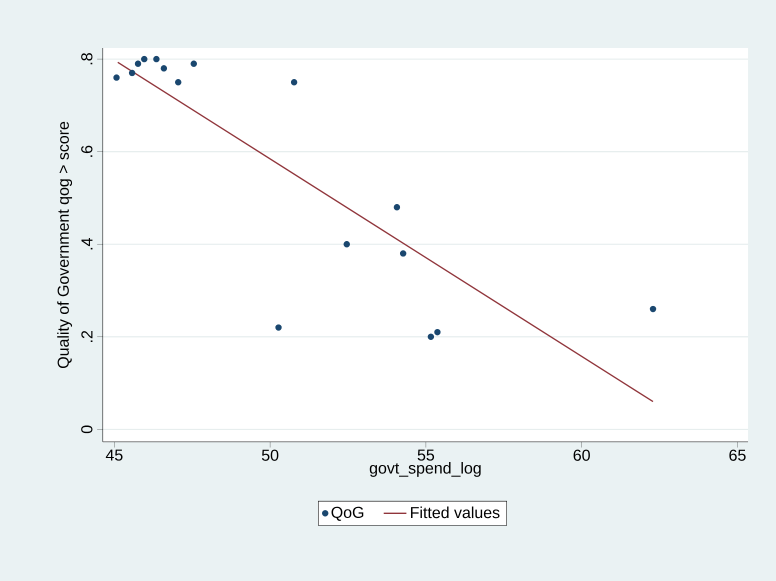 The height and width of the screenshot is (581, 776). What do you see at coordinates (86, 336) in the screenshot?
I see `y-tick-label: .2` at bounding box center [86, 336].